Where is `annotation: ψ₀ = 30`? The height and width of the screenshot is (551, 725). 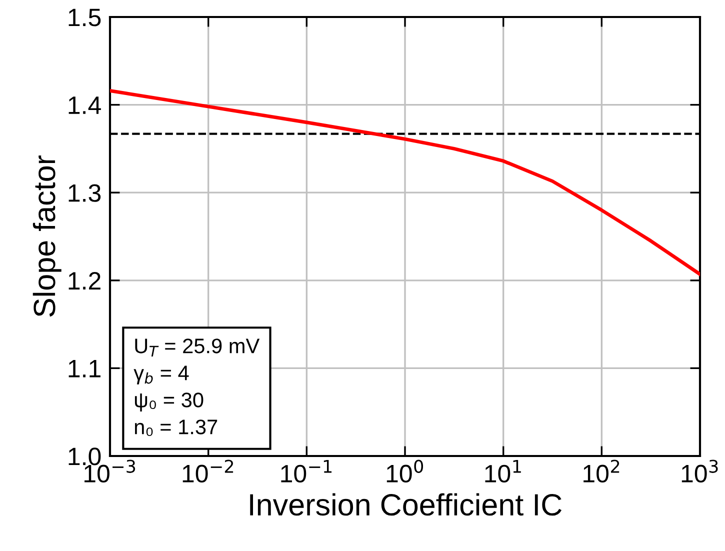 annotation: ψ₀ = 30 is located at coordinates (169, 402).